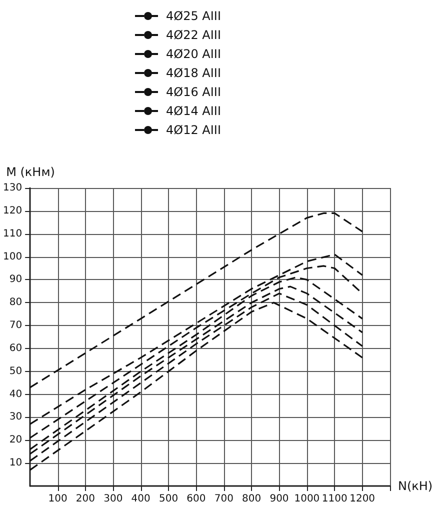 This screenshot has height=523, width=442. I want to click on y-axis-title: M (кНм), so click(30, 172).